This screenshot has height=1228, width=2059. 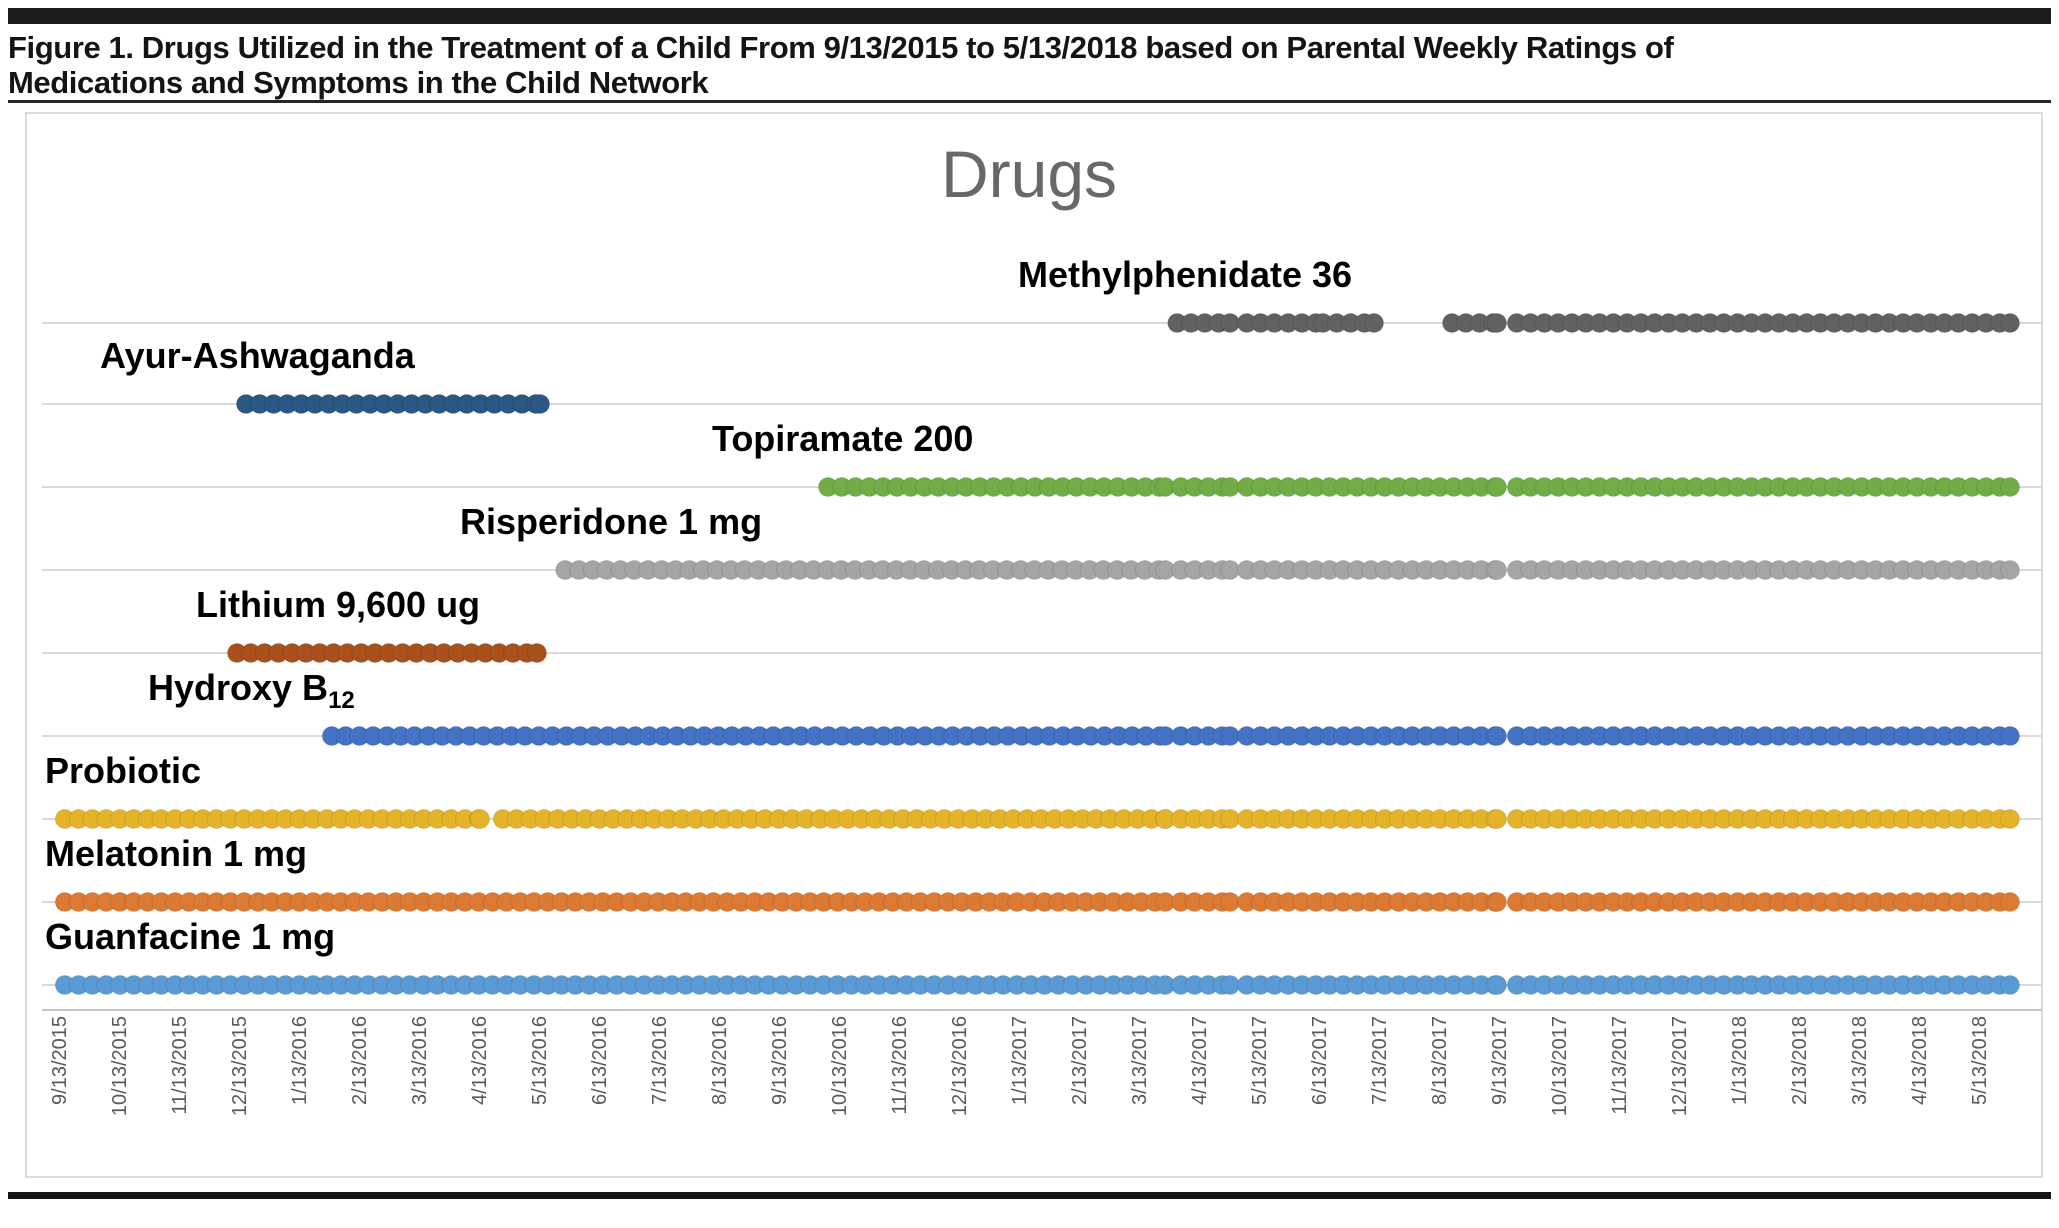 I want to click on x-axis-tick-label: 4/13/2016, so click(x=480, y=1060).